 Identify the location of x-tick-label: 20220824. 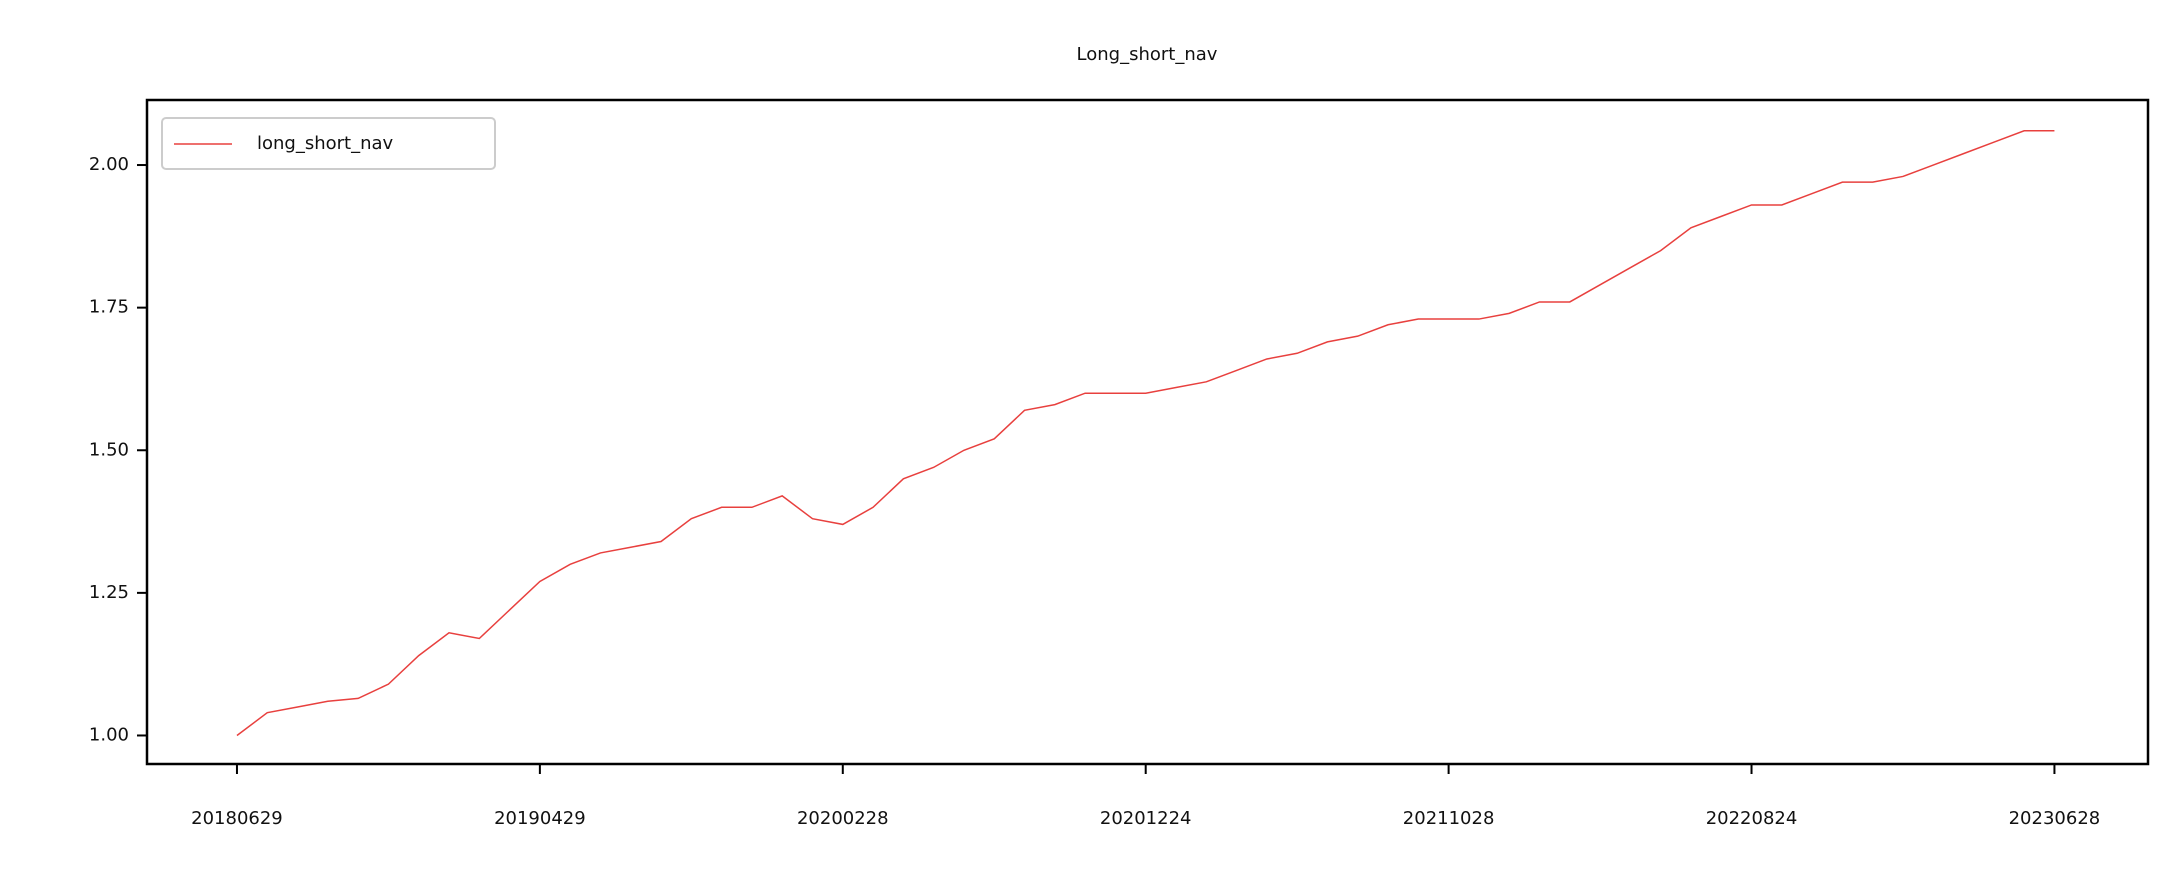
(1752, 818).